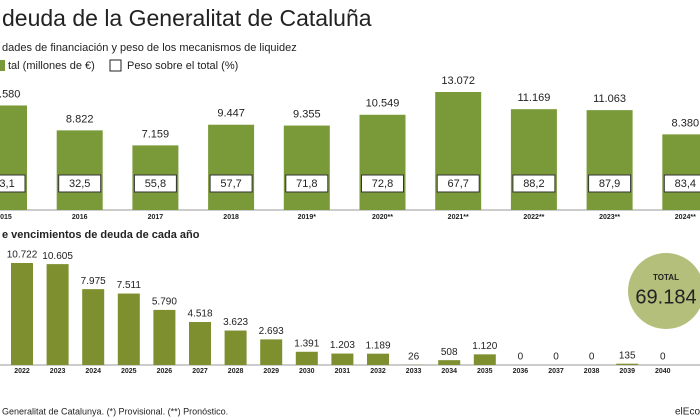 The width and height of the screenshot is (700, 420). Describe the element at coordinates (627, 355) in the screenshot. I see `value-label: 135` at that location.